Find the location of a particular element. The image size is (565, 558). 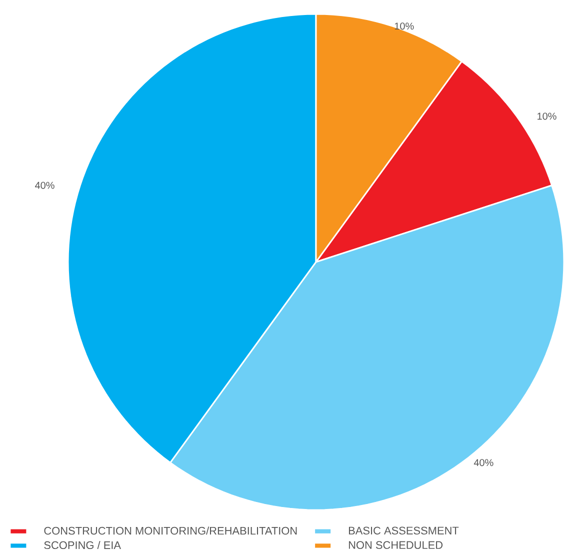

legend-label: BASIC ASSESSMENT is located at coordinates (403, 530).